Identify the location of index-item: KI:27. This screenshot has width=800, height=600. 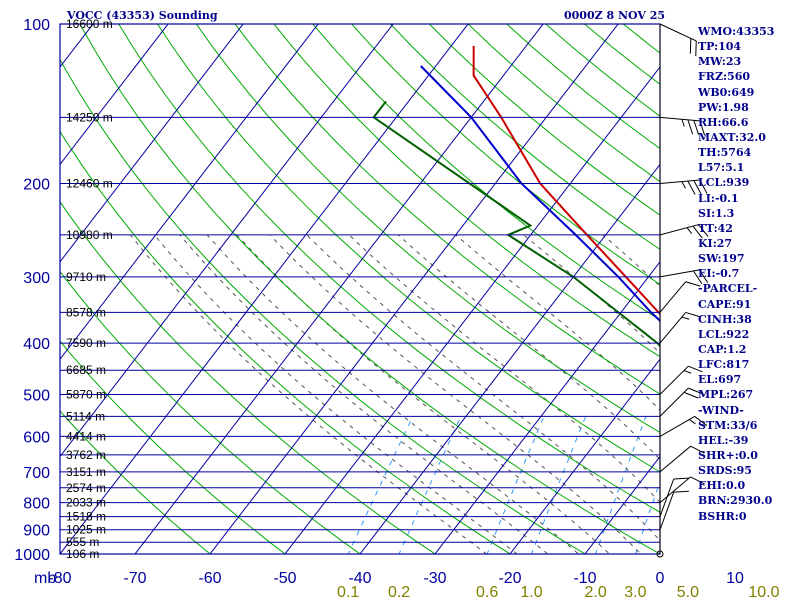
(715, 243).